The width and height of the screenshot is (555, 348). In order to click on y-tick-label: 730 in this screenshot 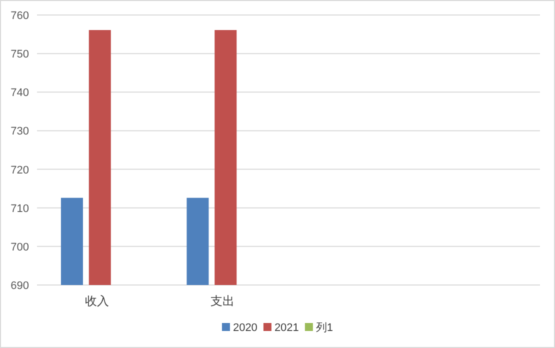, I will do `click(19, 132)`.